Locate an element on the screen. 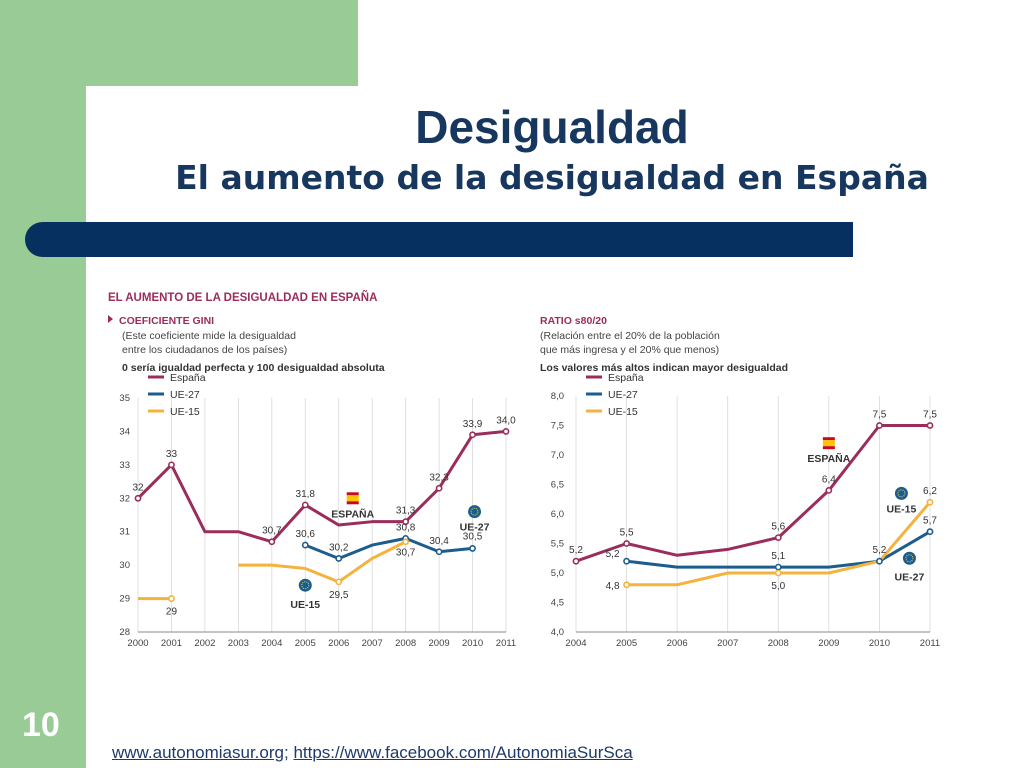  x-tick-label: 2008 is located at coordinates (778, 643).